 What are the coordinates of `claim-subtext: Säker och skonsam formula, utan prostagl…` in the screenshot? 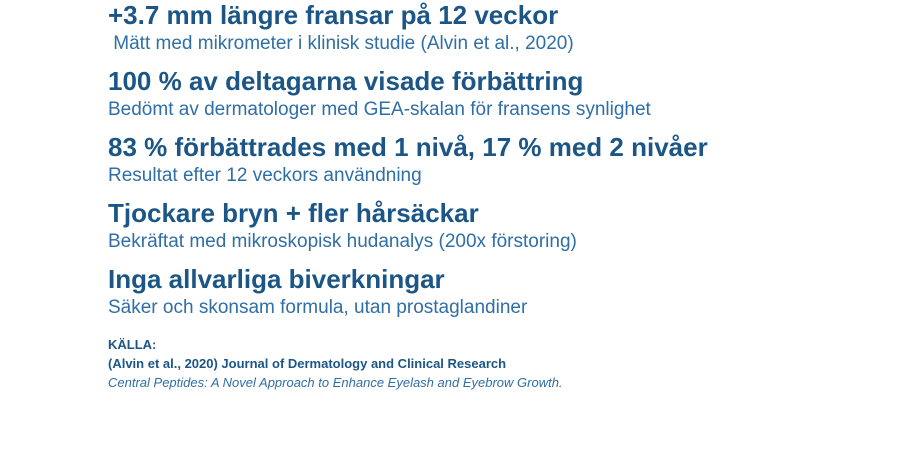 It's located at (318, 307).